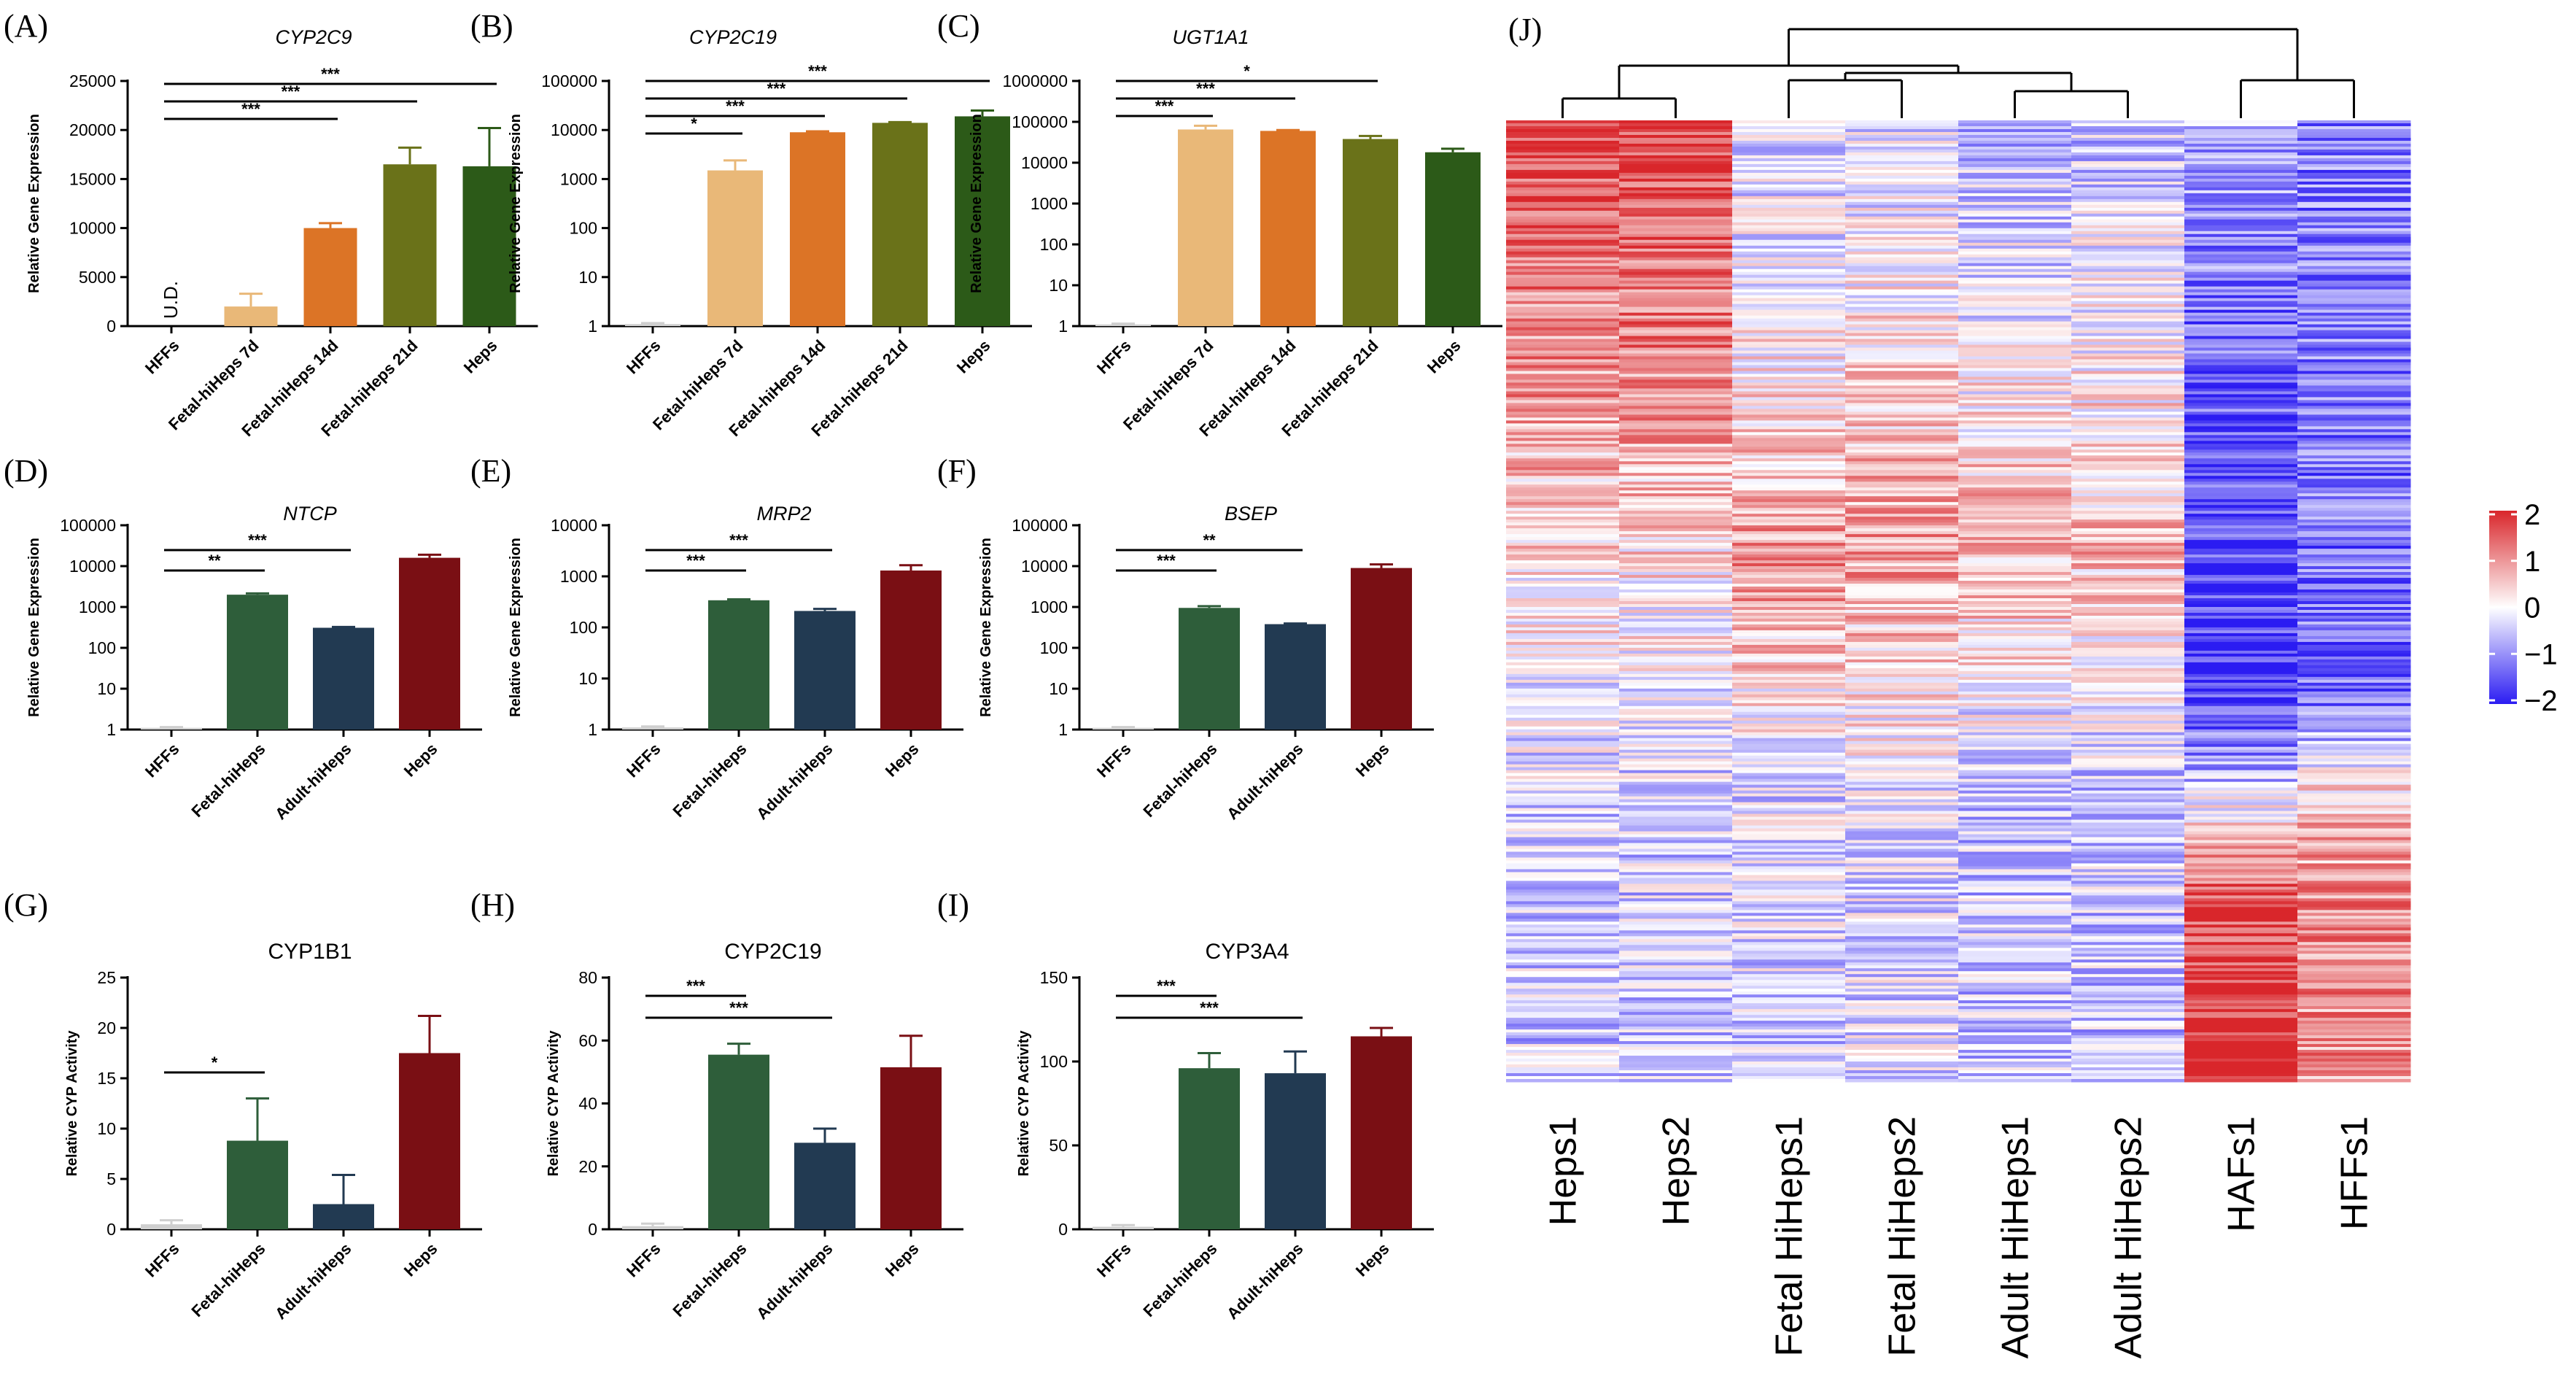 The image size is (2576, 1400). I want to click on panel-title: UGT1A1, so click(1210, 37).